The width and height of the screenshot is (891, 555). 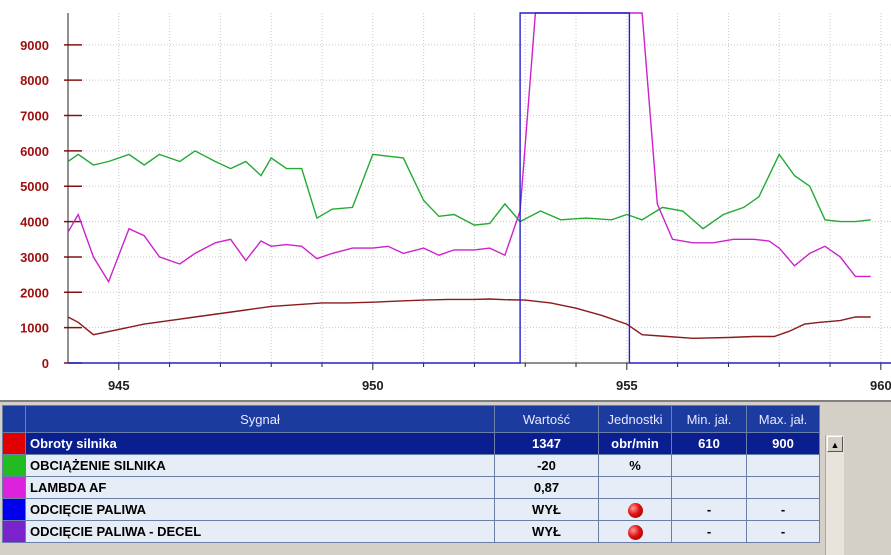 What do you see at coordinates (260, 419) in the screenshot?
I see `header-signal: Sygnał` at bounding box center [260, 419].